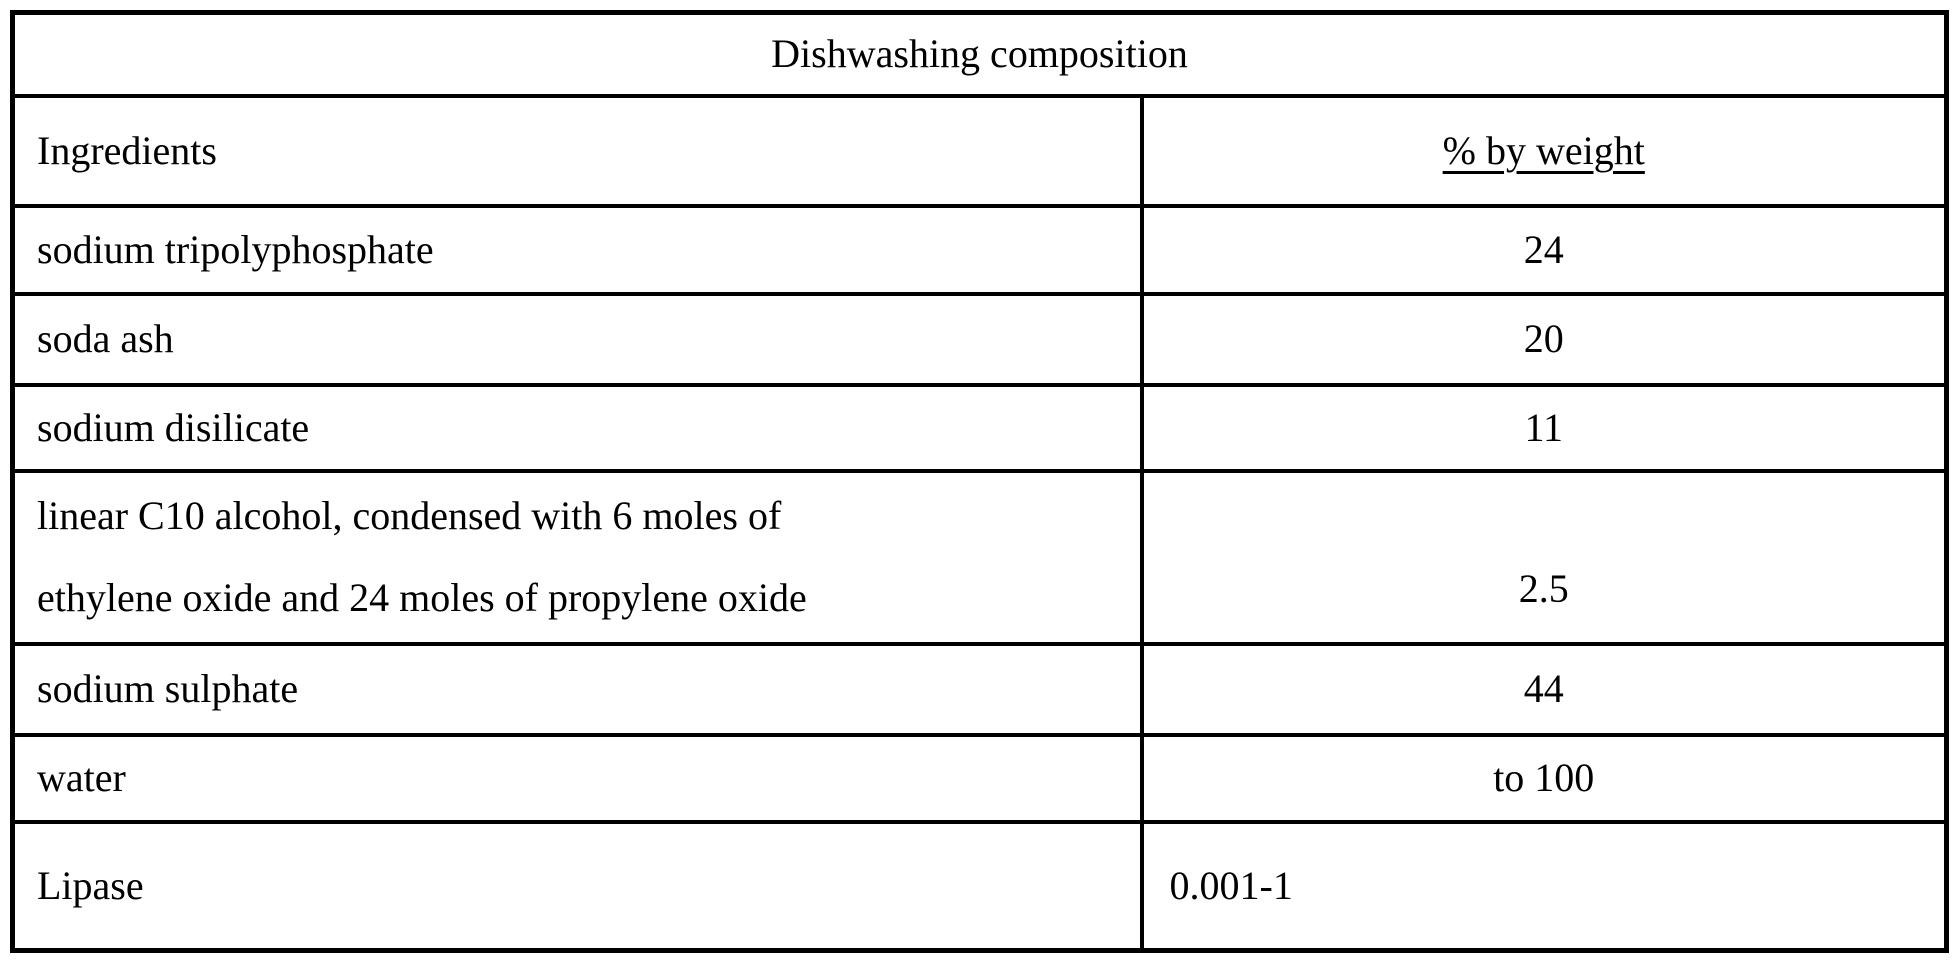  I want to click on column-header-weight-label: % by weight, so click(1543, 150).